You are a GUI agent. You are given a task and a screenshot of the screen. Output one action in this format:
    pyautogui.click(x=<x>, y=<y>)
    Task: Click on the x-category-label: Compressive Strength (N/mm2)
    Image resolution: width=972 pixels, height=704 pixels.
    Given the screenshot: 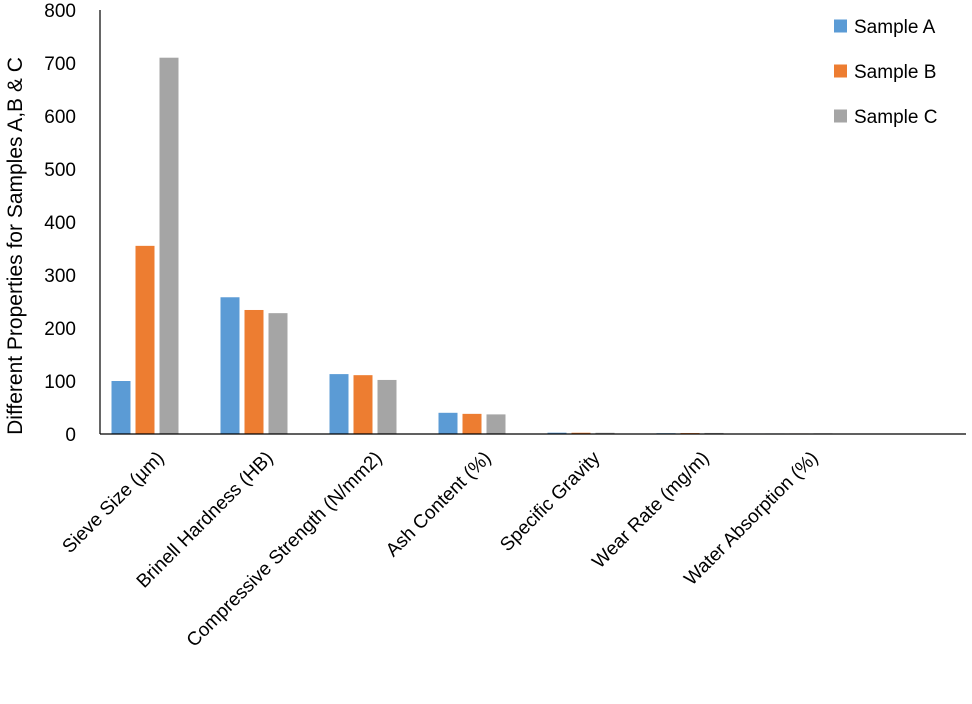 What is the action you would take?
    pyautogui.click(x=285, y=550)
    